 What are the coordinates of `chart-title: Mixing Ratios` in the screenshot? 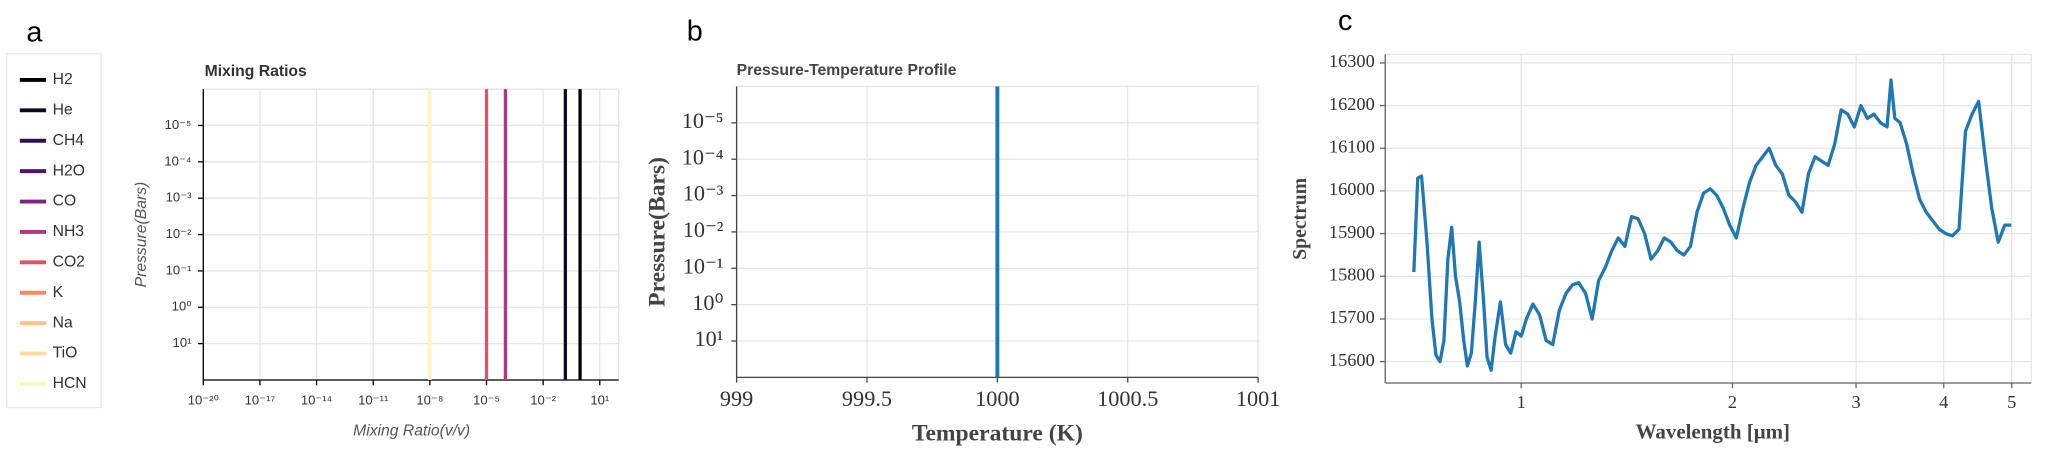 It's located at (256, 71).